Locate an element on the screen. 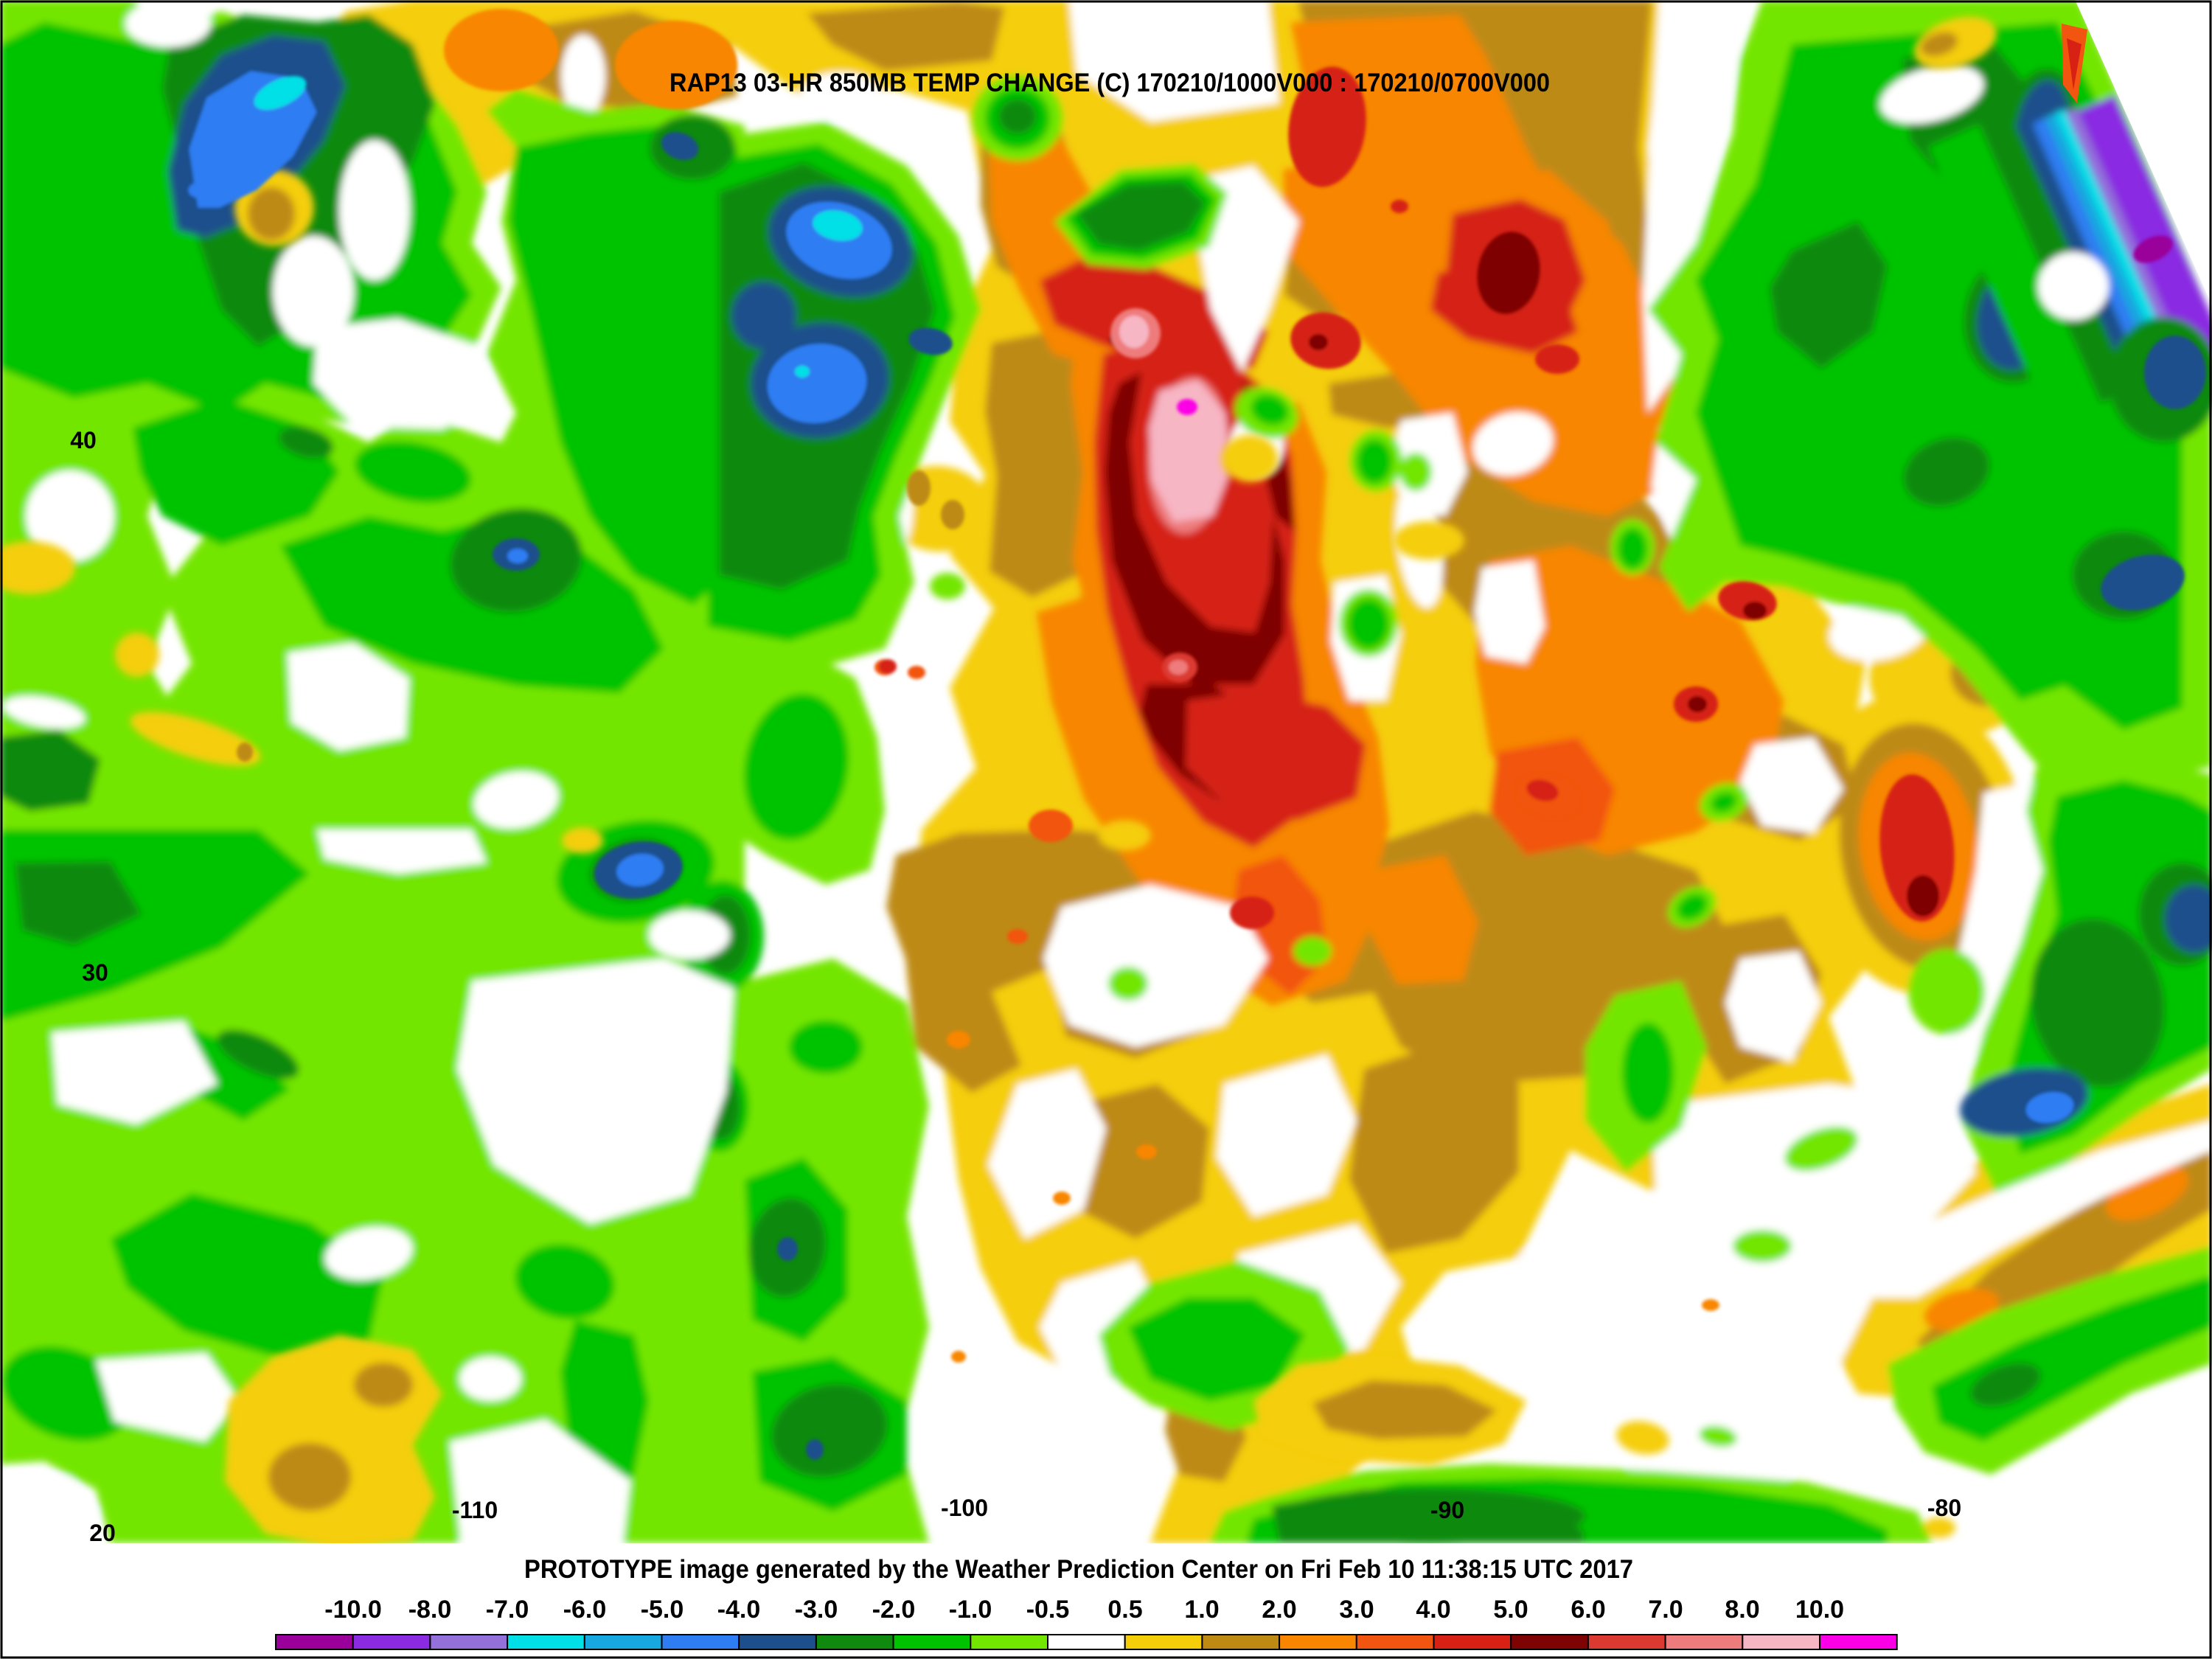  svg-text: 0.5 is located at coordinates (1124, 1610).